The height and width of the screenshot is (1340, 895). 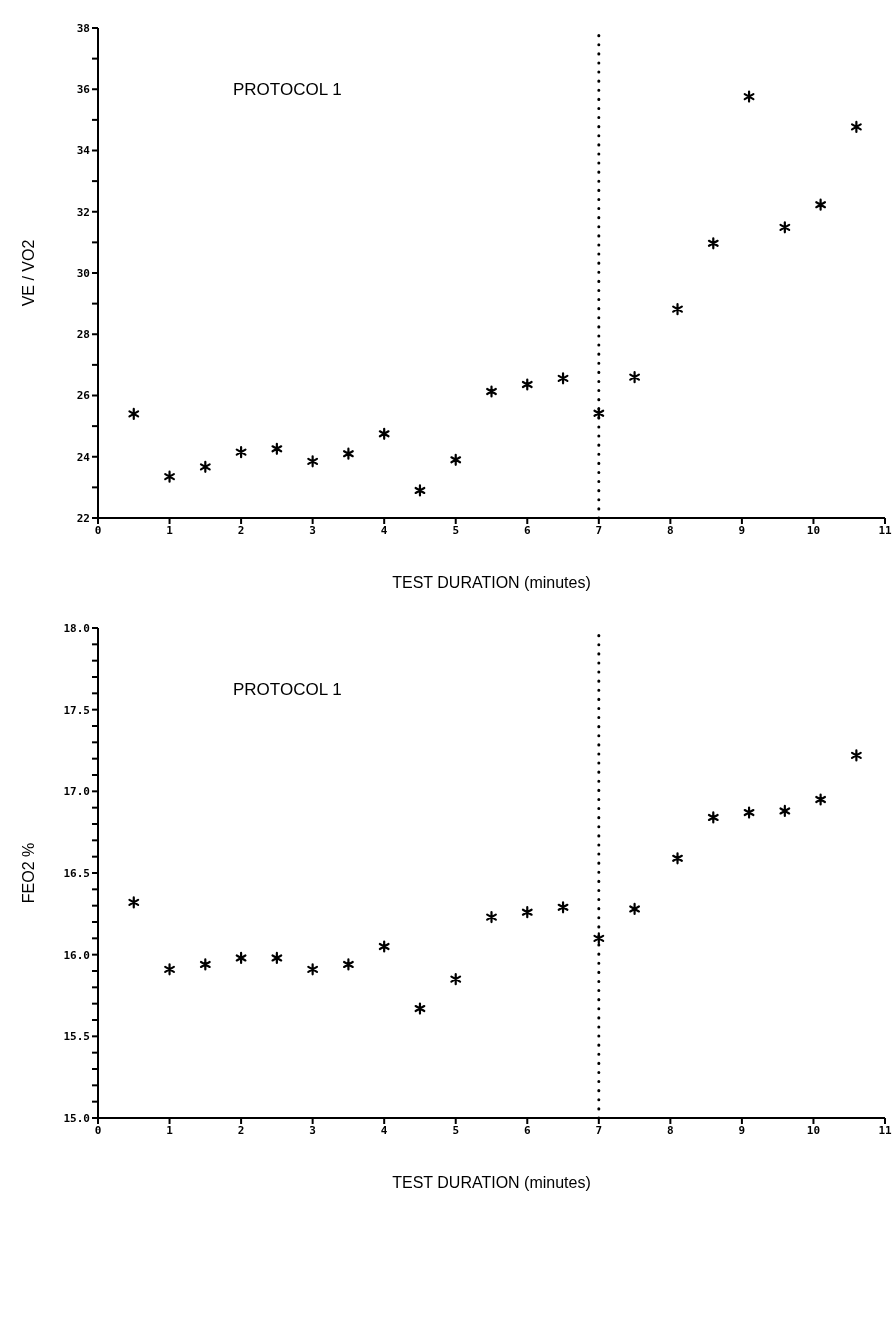 I want to click on y-tick-label: 32, so click(x=83, y=212).